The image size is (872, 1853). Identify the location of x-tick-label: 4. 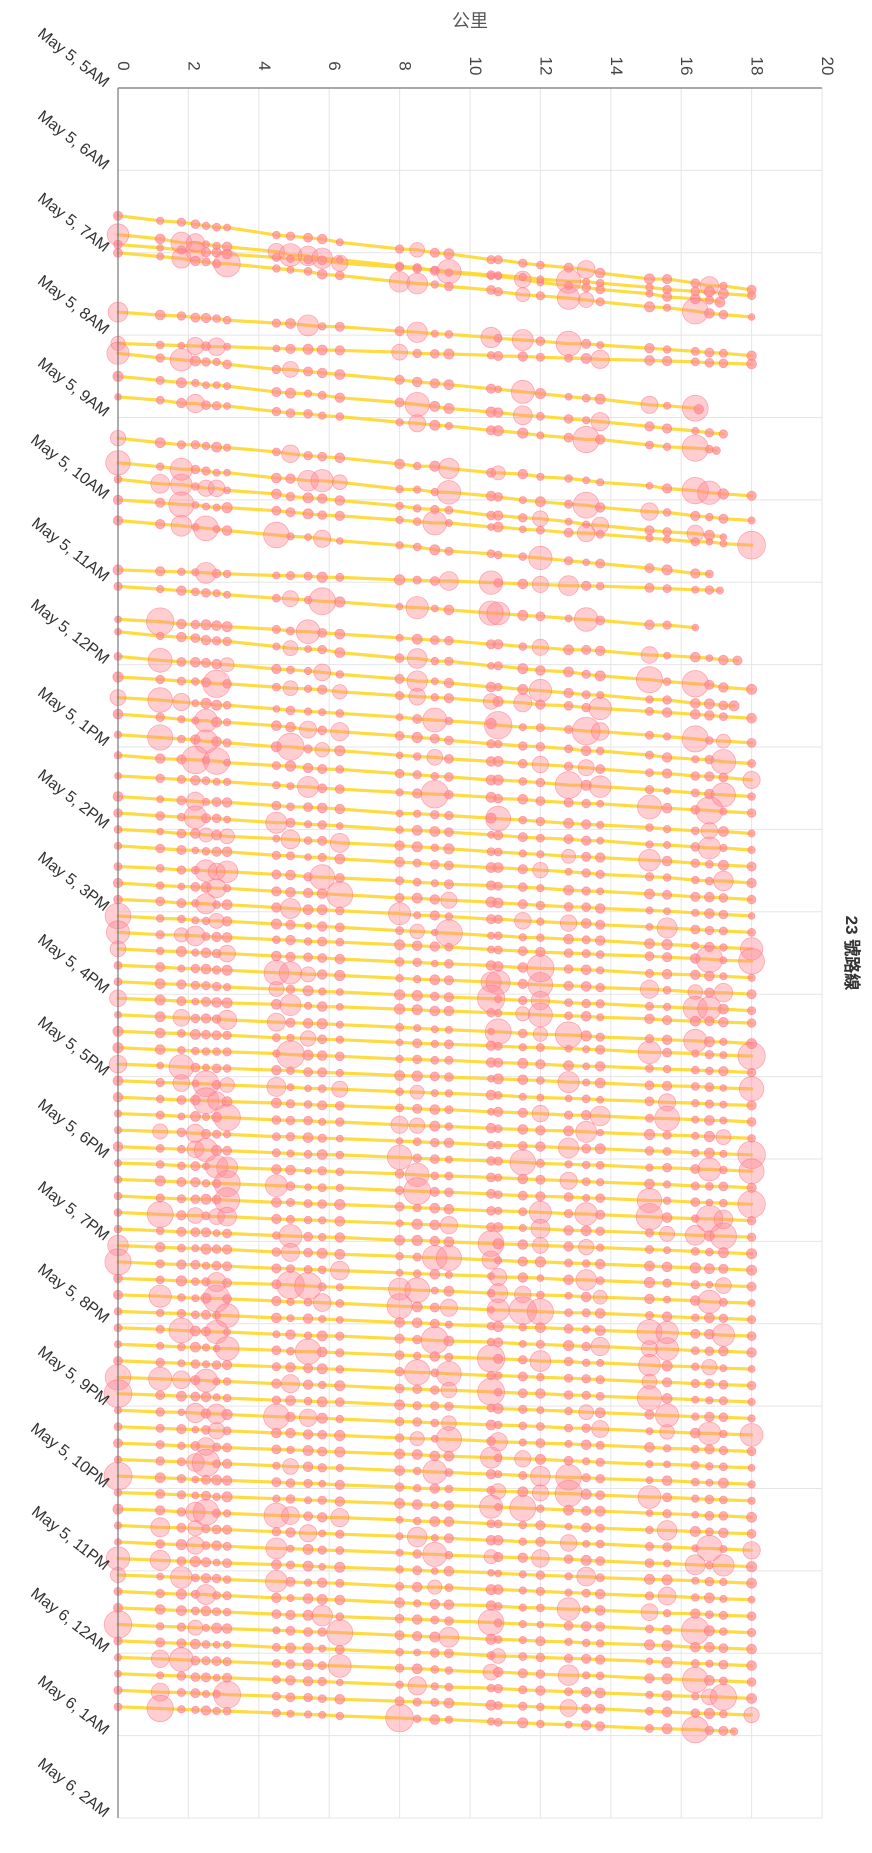
(264, 65).